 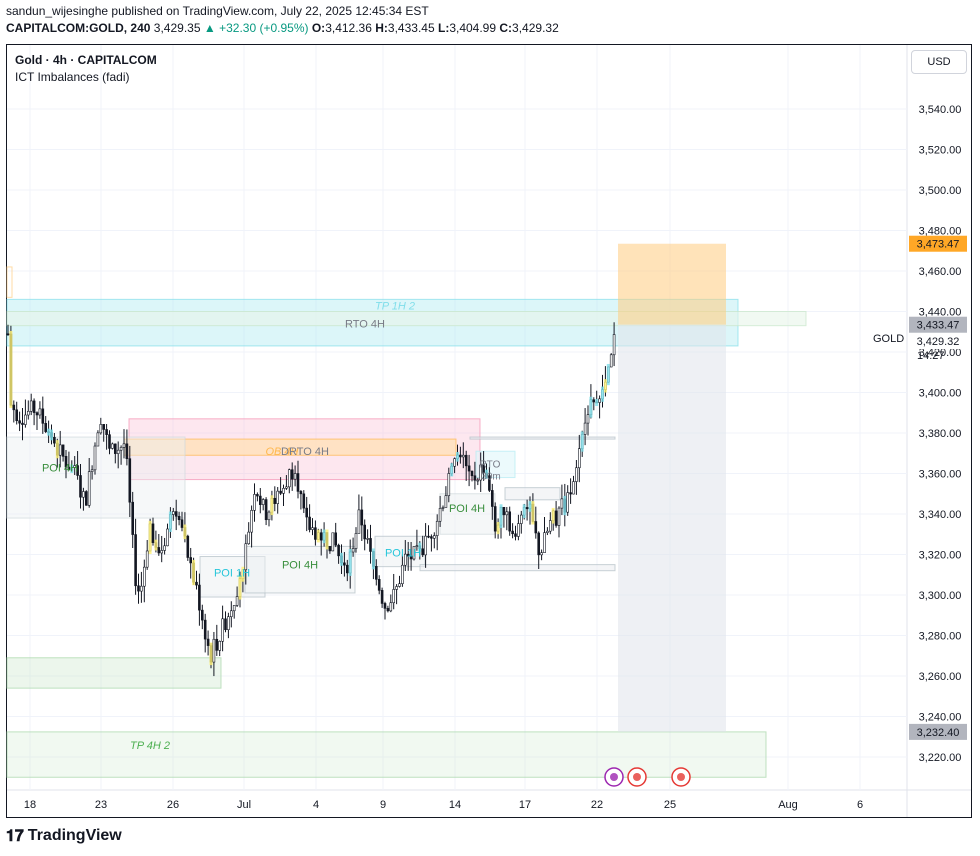 What do you see at coordinates (938, 733) in the screenshot?
I see `price-label-text: 3,232.40` at bounding box center [938, 733].